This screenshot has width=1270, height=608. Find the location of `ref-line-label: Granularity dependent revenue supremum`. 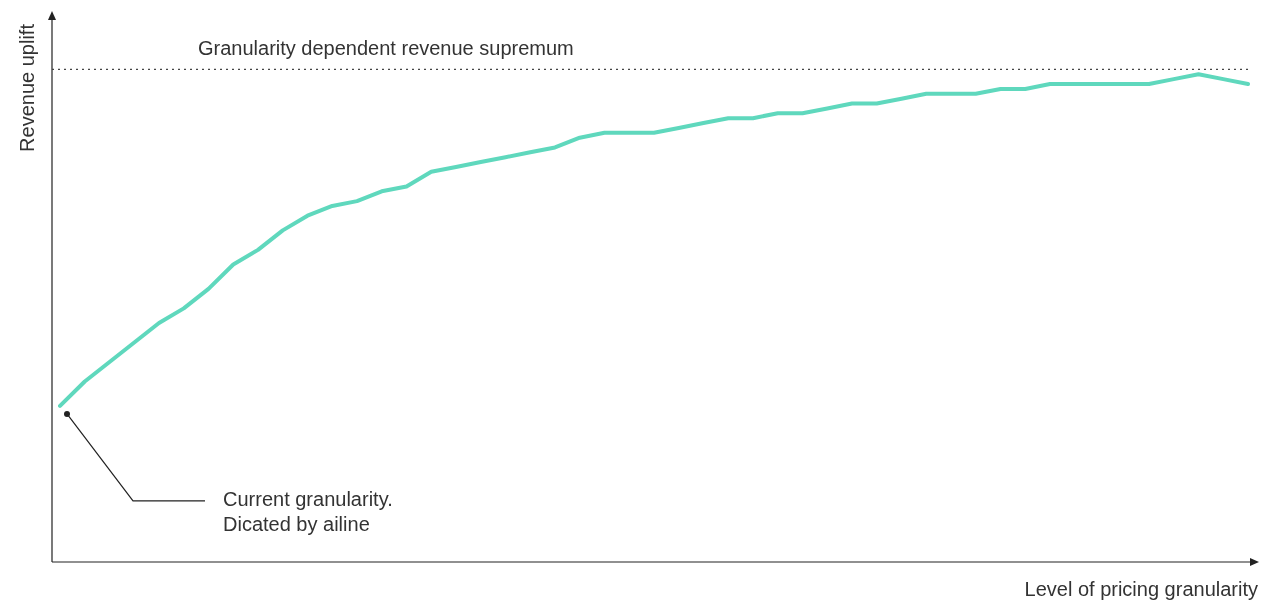

ref-line-label: Granularity dependent revenue supremum is located at coordinates (386, 47).